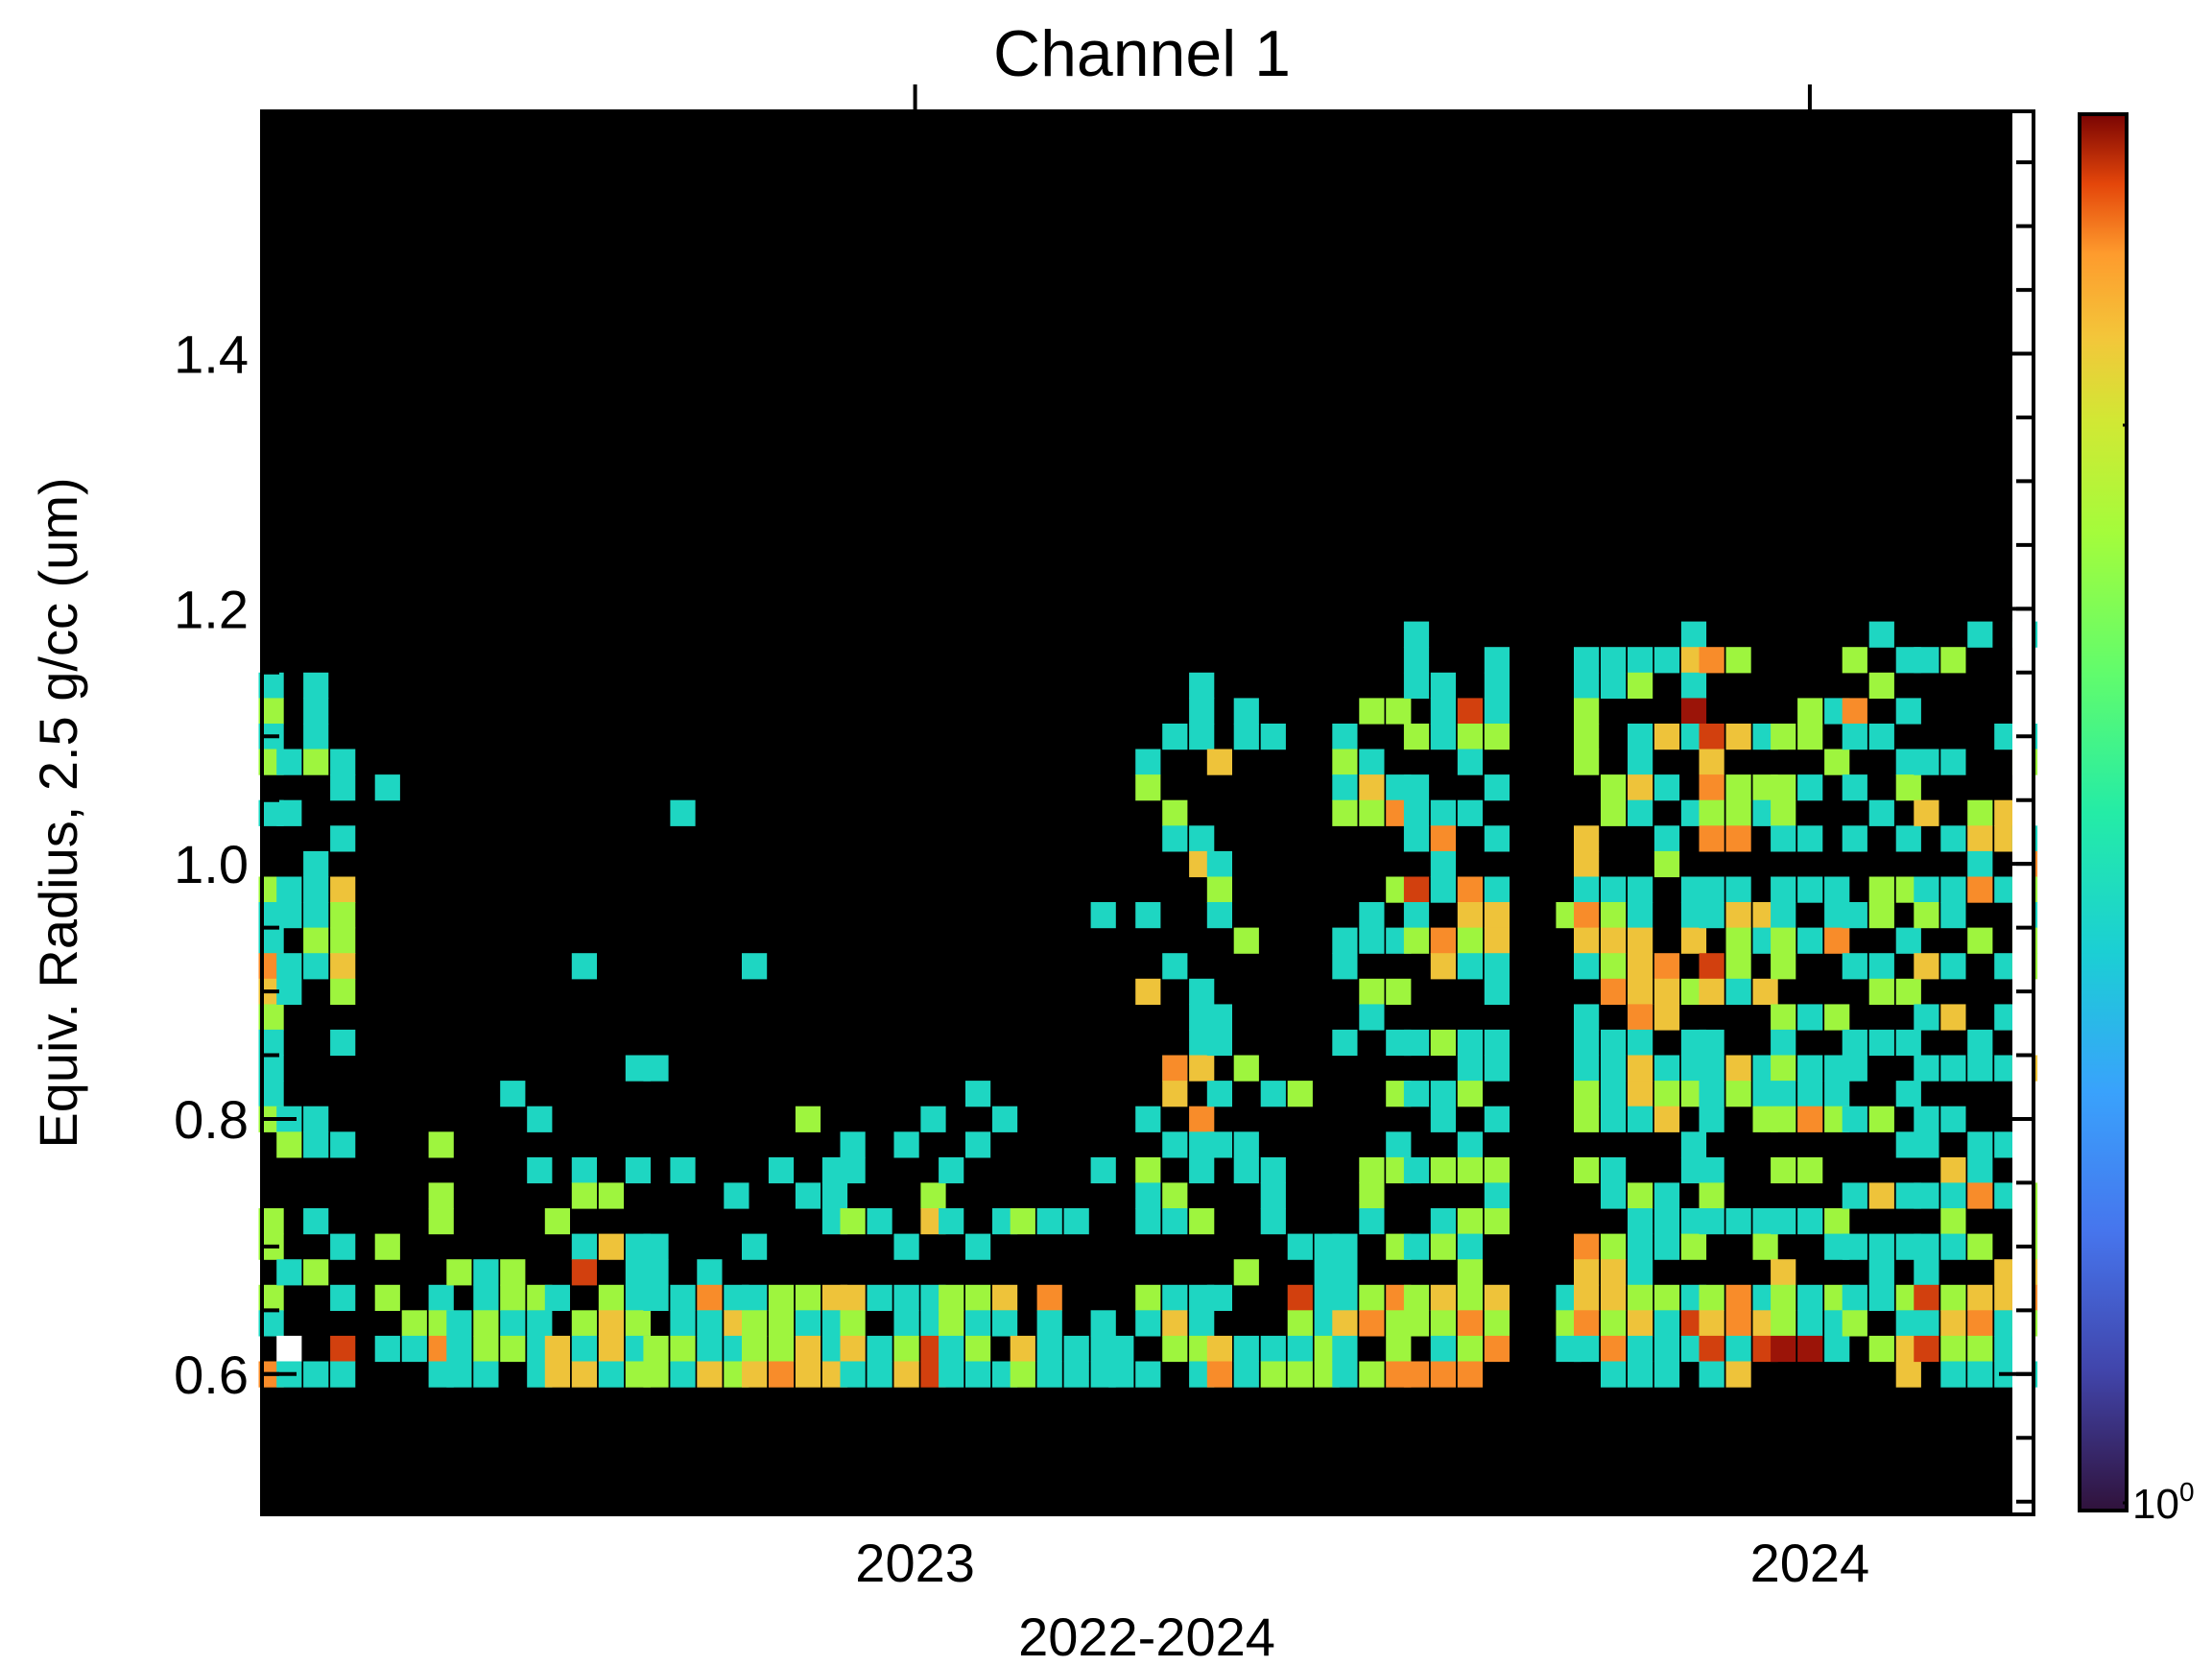 This screenshot has width=2212, height=1666. Describe the element at coordinates (211, 355) in the screenshot. I see `y-tick-label: 1.4` at that location.